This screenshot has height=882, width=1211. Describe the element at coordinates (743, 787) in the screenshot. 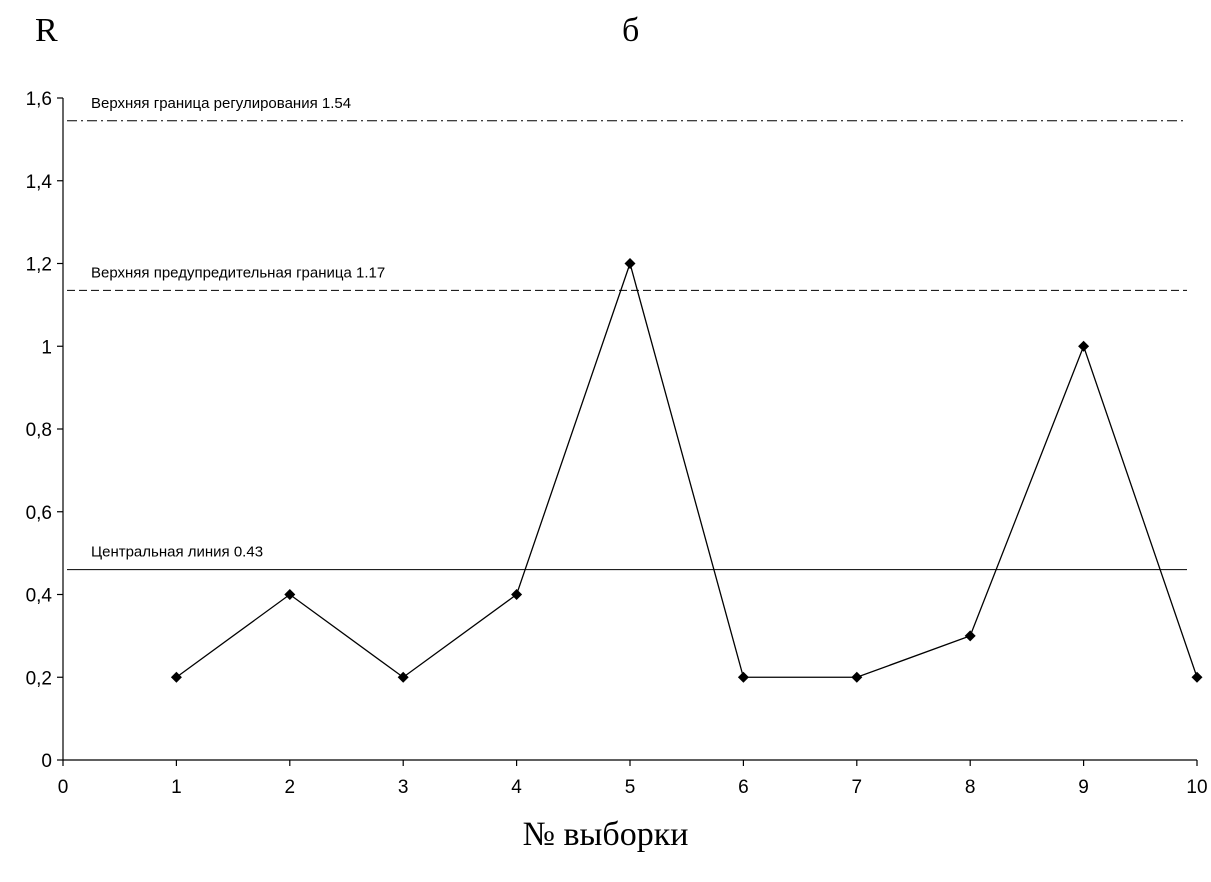

I see `x-tick-label: 6` at that location.